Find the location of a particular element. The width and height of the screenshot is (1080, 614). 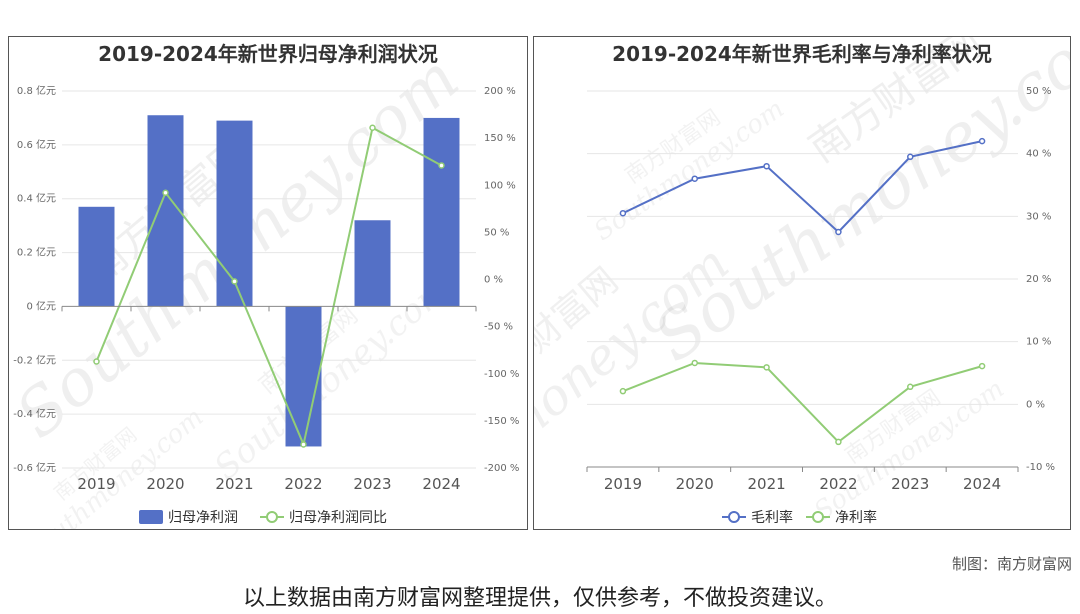

y-tick-label: 10 % is located at coordinates (1038, 342).